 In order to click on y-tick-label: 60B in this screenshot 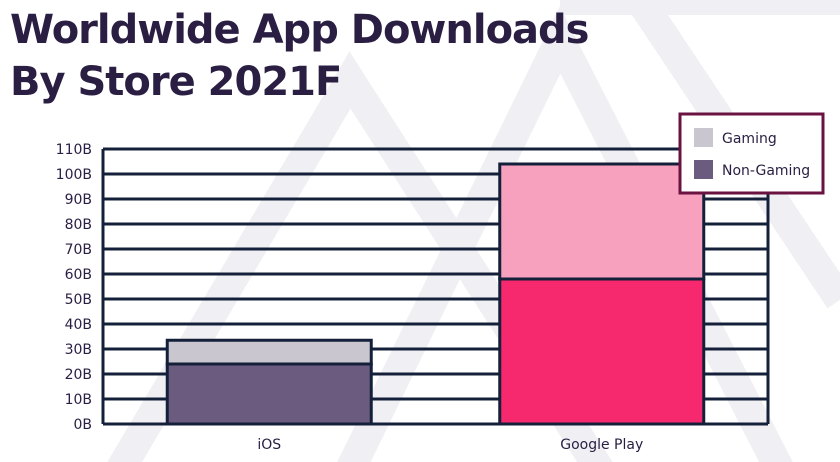, I will do `click(78, 275)`.